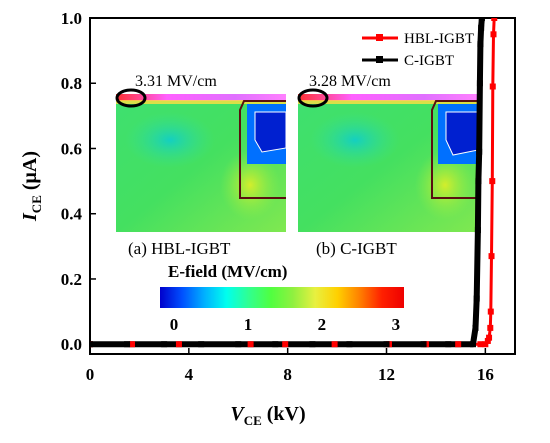  What do you see at coordinates (71, 83) in the screenshot?
I see `y-tick-label: 0.8` at bounding box center [71, 83].